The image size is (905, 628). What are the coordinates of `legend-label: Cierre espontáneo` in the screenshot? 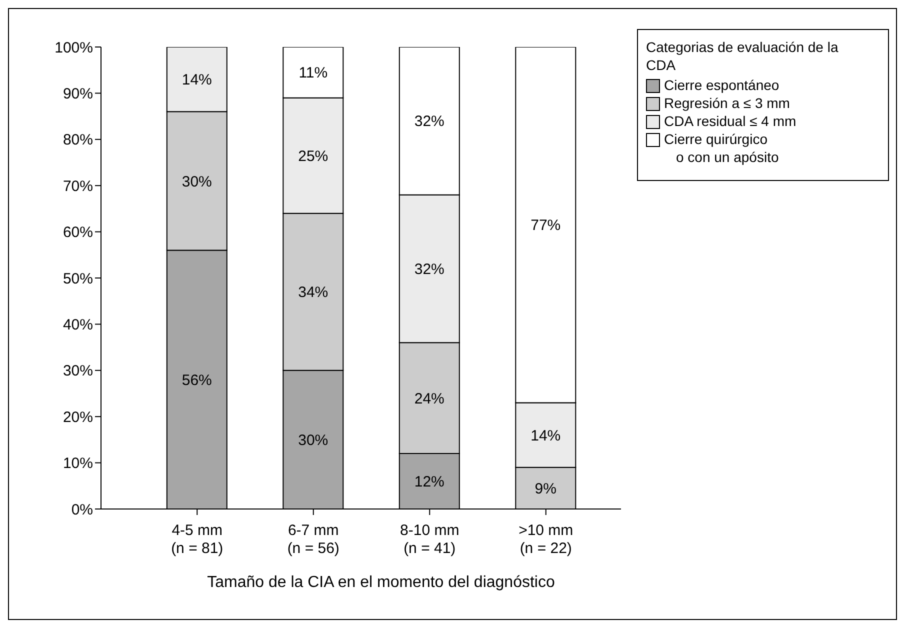 It's located at (722, 85).